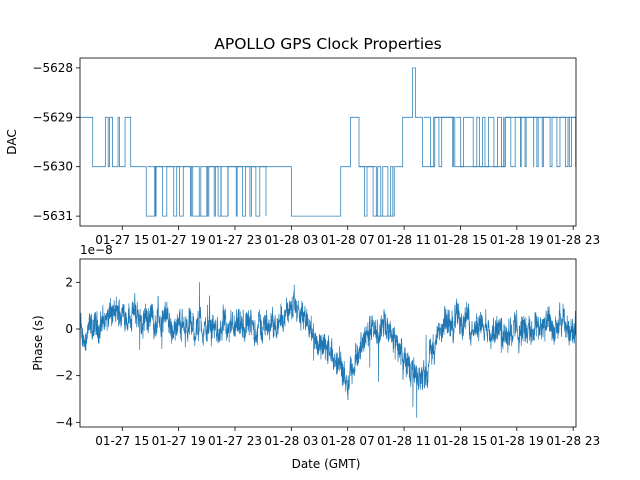 Image resolution: width=640 pixels, height=480 pixels. What do you see at coordinates (460, 441) in the screenshot?
I see `phase-x-tick-label: 01-28 15` at bounding box center [460, 441].